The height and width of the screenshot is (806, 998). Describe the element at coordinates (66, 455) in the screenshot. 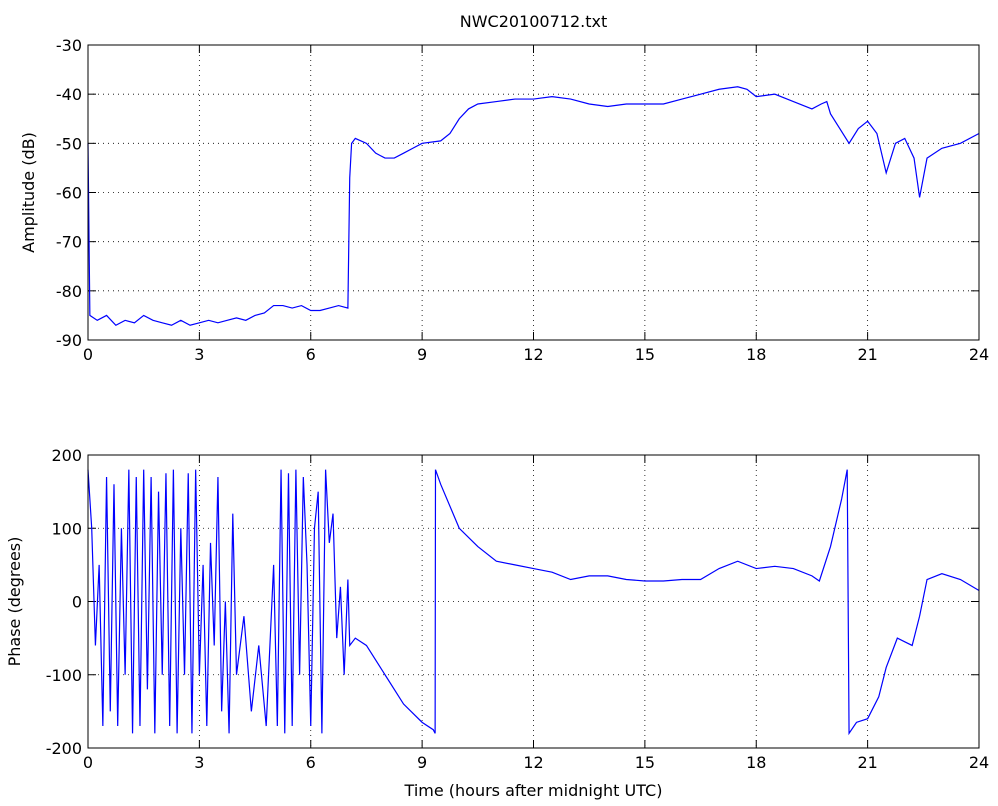

I see `y-tick-label: 200` at that location.